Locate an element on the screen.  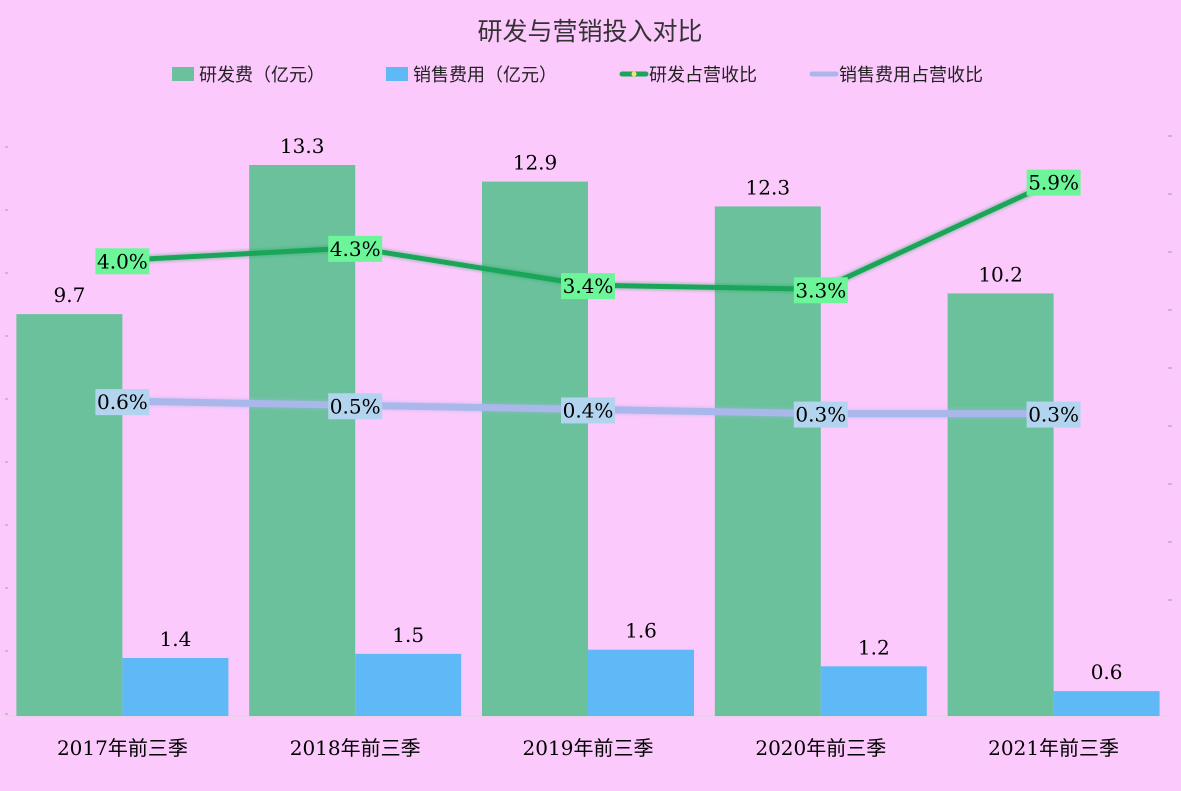
legend-label: 研发占营收比 is located at coordinates (703, 75).